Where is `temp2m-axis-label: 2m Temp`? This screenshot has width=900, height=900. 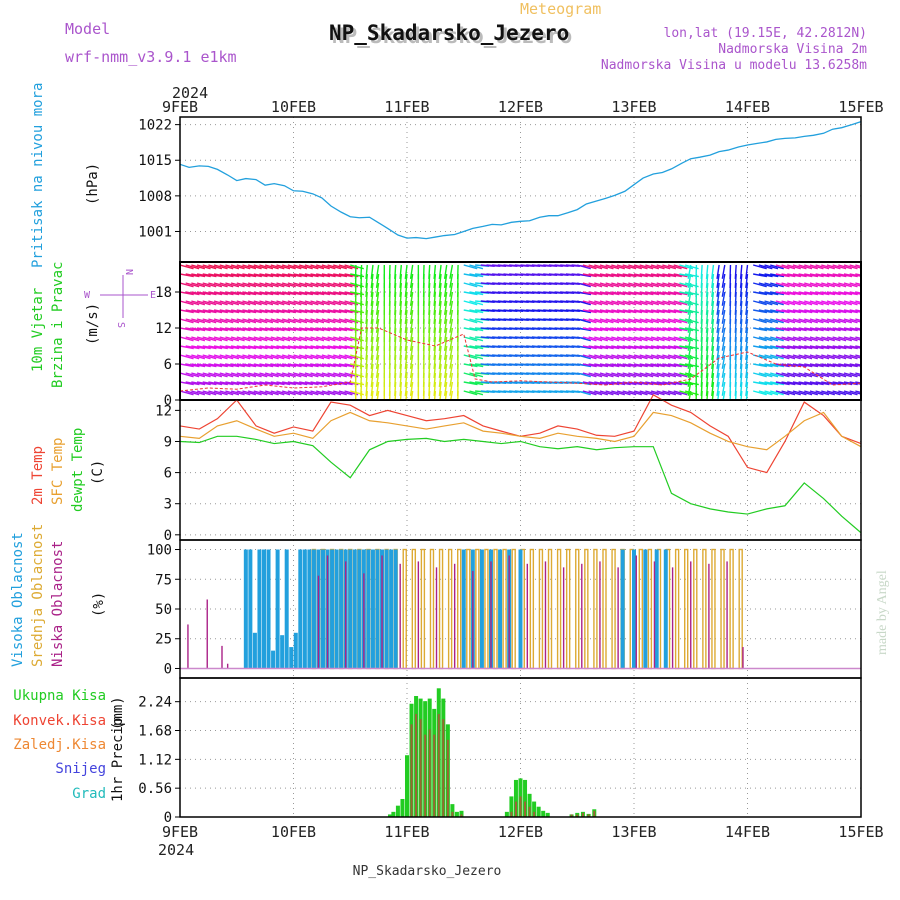
temp2m-axis-label: 2m Temp is located at coordinates (38, 475).